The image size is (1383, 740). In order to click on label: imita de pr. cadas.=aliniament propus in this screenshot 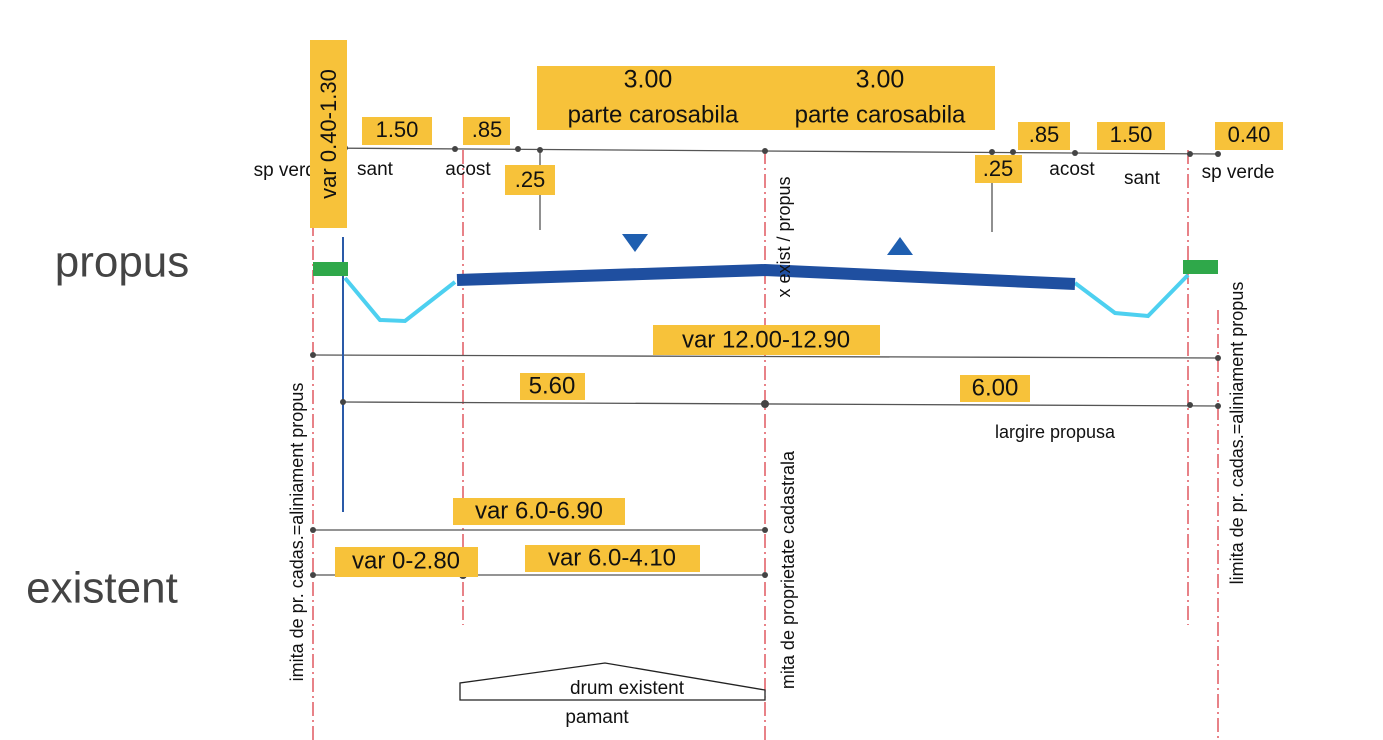, I will do `click(297, 532)`.